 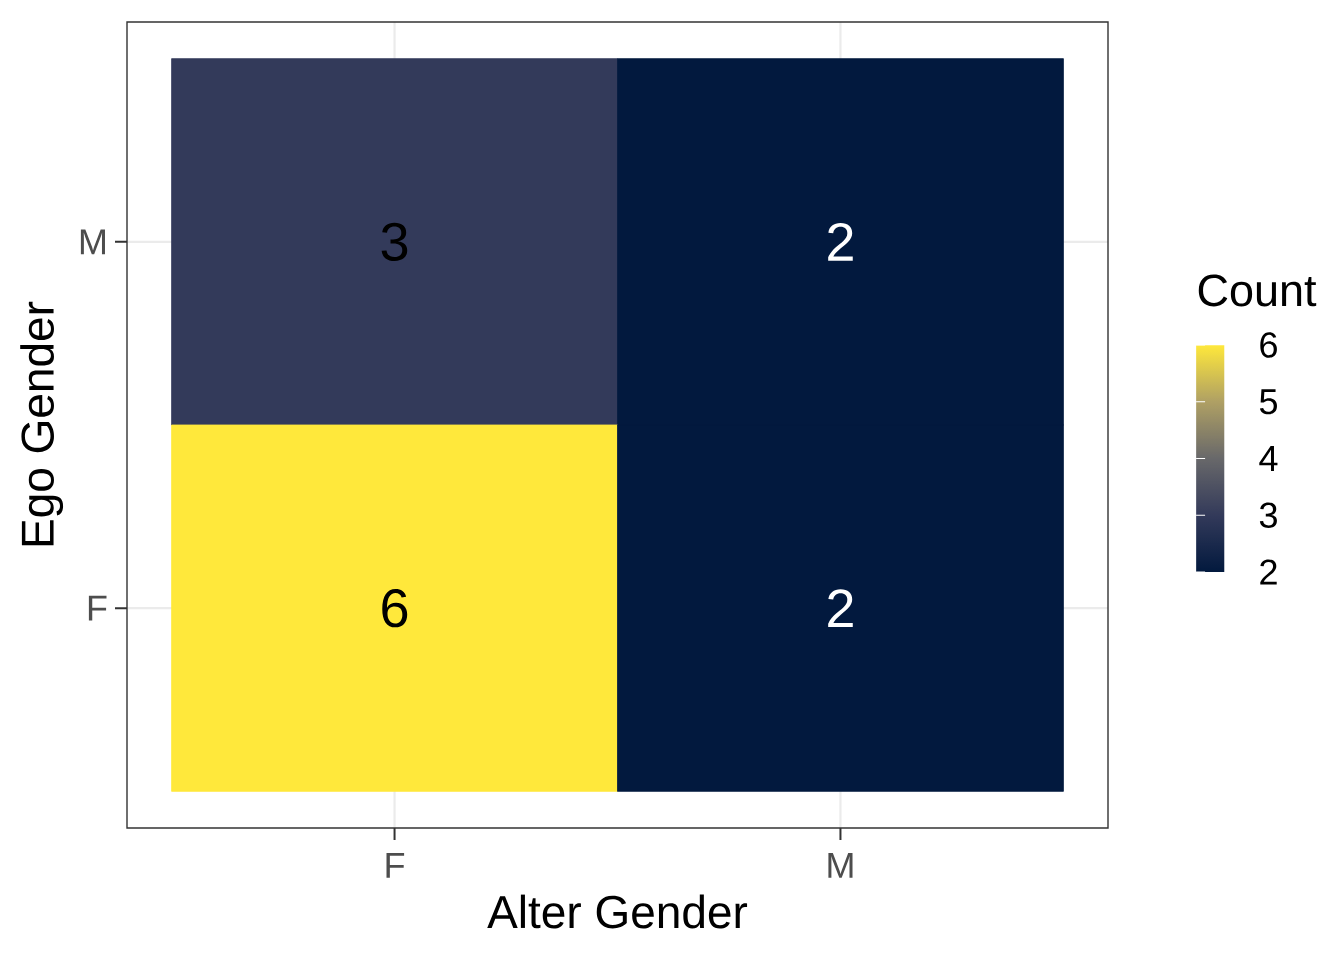 What do you see at coordinates (1268, 345) in the screenshot?
I see `color-bar-label: 6` at bounding box center [1268, 345].